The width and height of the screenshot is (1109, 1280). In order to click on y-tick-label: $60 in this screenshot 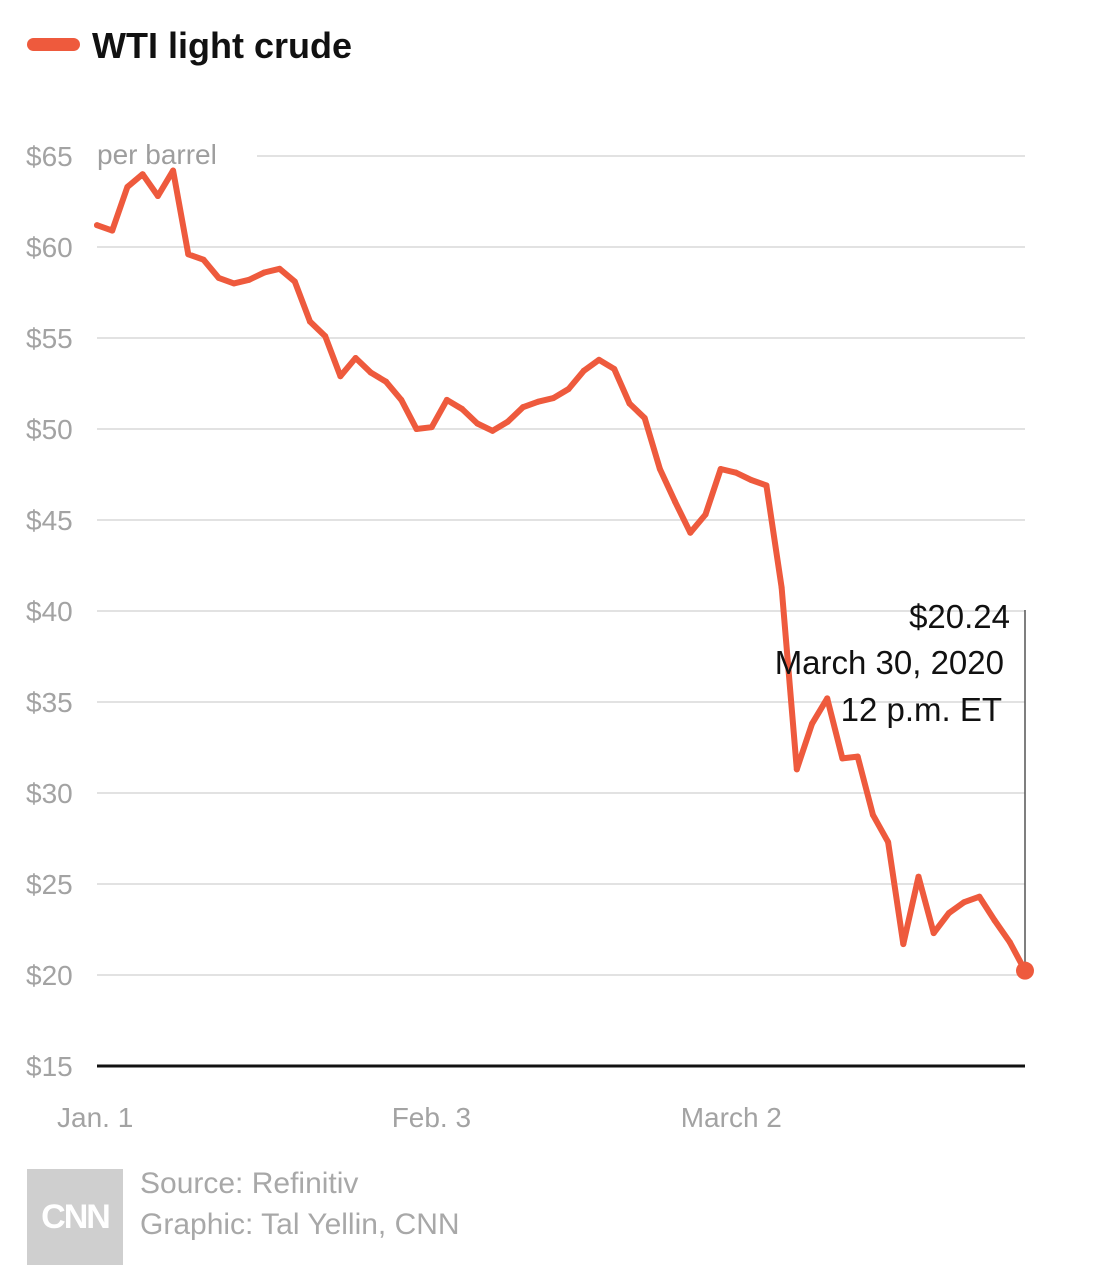, I will do `click(49, 247)`.